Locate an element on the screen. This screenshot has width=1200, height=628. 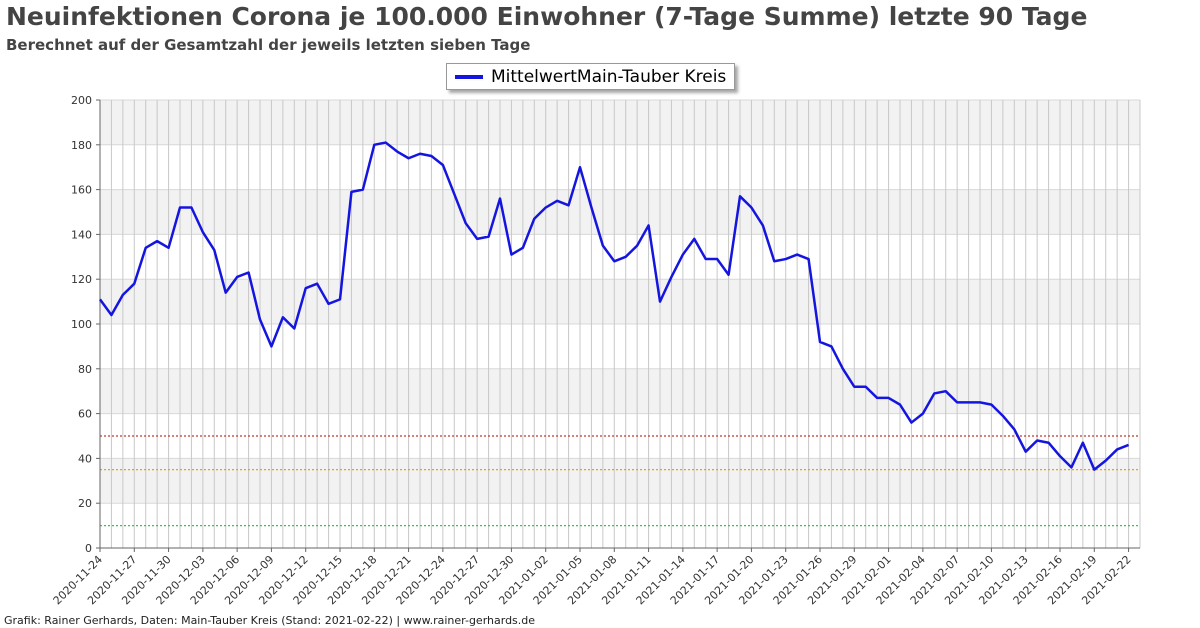
legend-label: MittelwertMain-Tauber Kreis is located at coordinates (609, 76).